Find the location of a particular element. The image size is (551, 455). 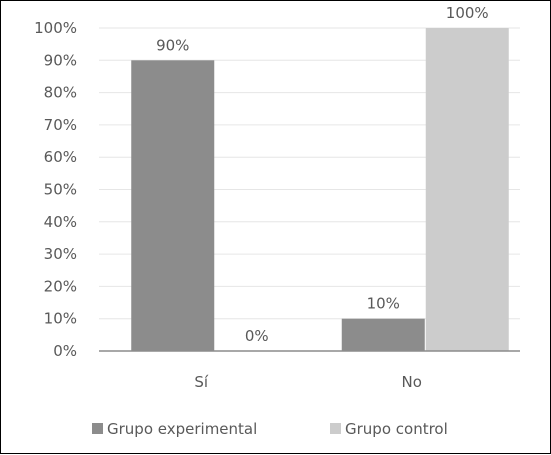

bar-grupo-control is located at coordinates (467, 189).